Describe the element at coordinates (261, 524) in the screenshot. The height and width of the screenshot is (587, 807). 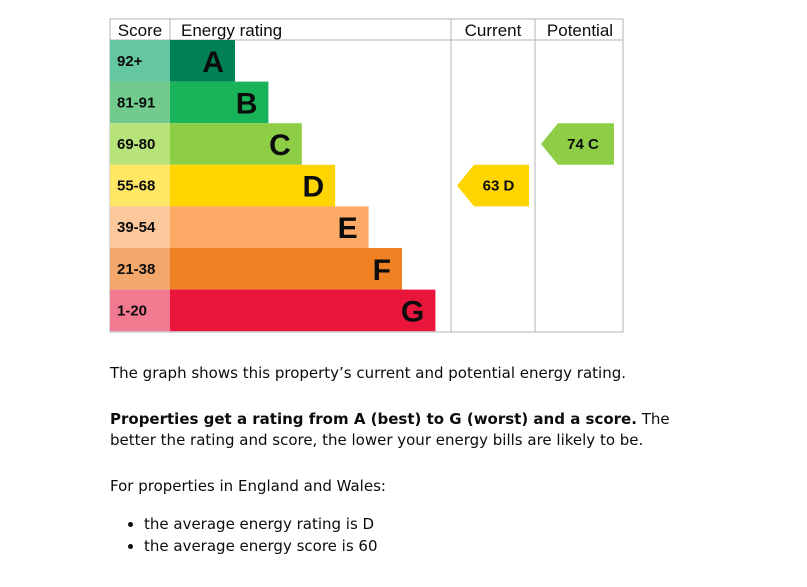
I see `average-rating-item: the average energy rating is D` at that location.